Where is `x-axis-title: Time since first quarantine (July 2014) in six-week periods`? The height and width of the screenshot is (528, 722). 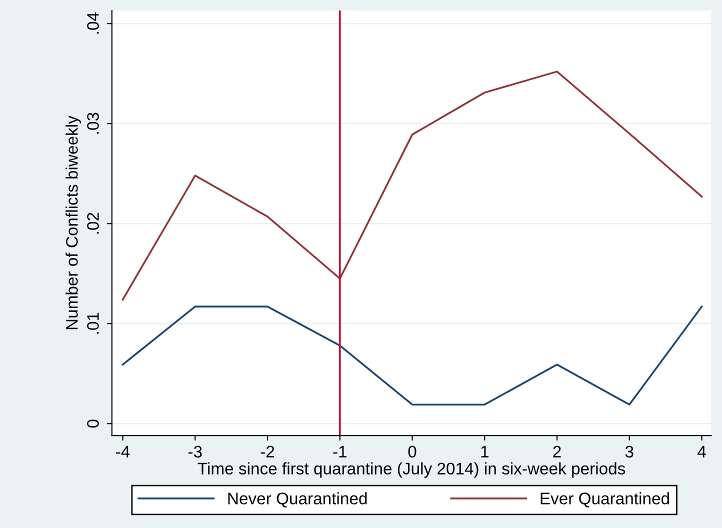 x-axis-title: Time since first quarantine (July 2014) in six-week periods is located at coordinates (412, 470).